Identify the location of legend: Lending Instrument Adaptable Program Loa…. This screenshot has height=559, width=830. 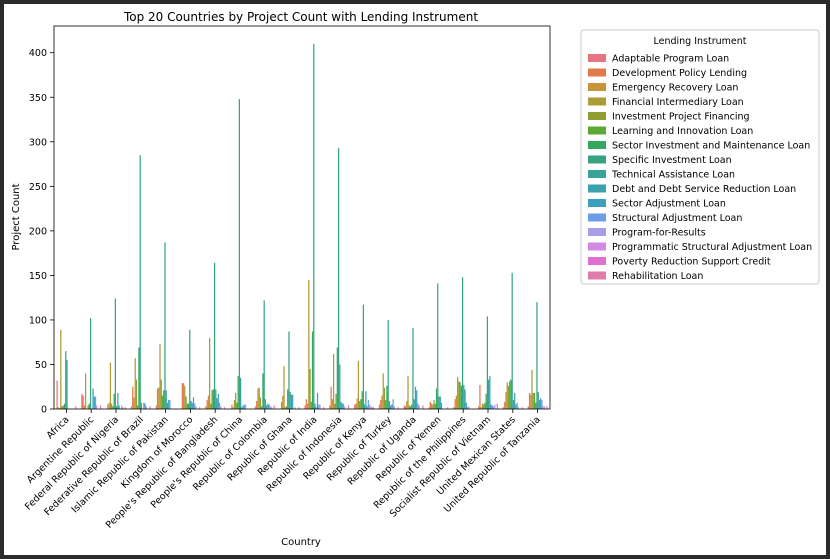
(700, 157).